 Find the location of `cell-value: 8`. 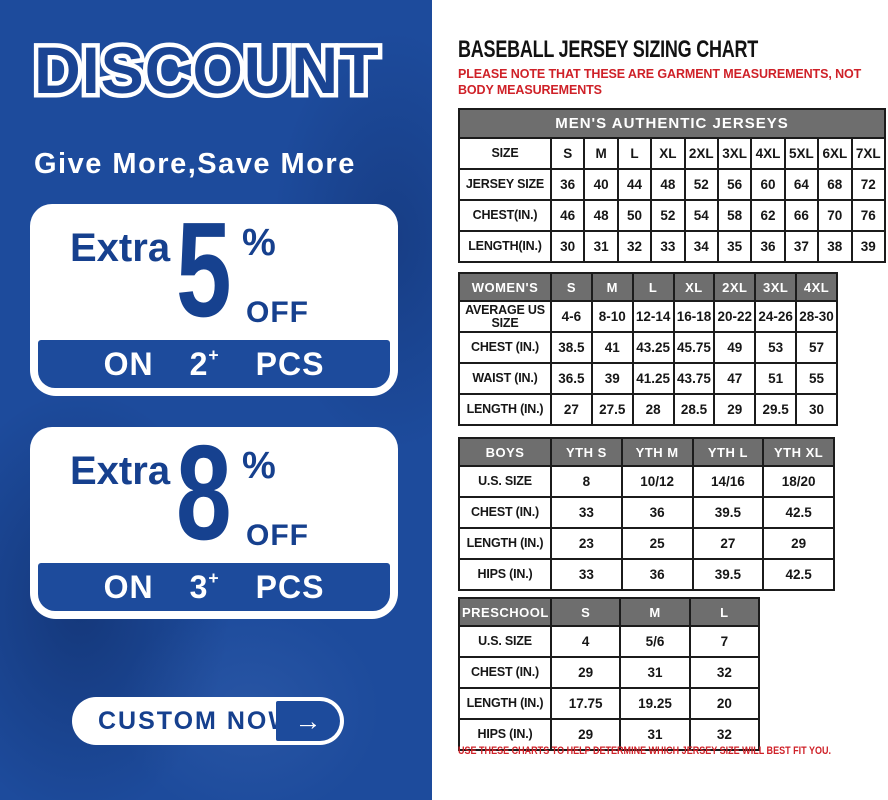

cell-value: 8 is located at coordinates (586, 481).